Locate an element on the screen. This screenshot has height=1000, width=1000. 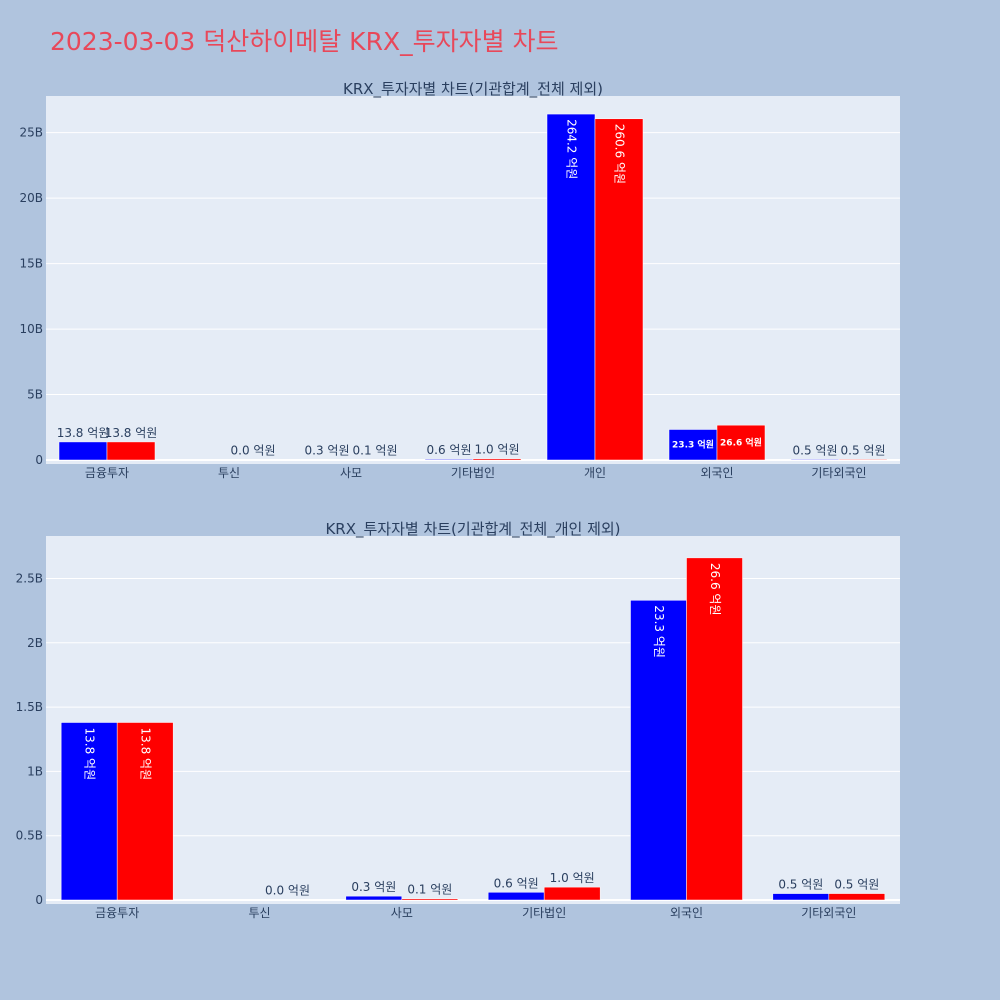
y-tick-label: 20B is located at coordinates (31, 198).